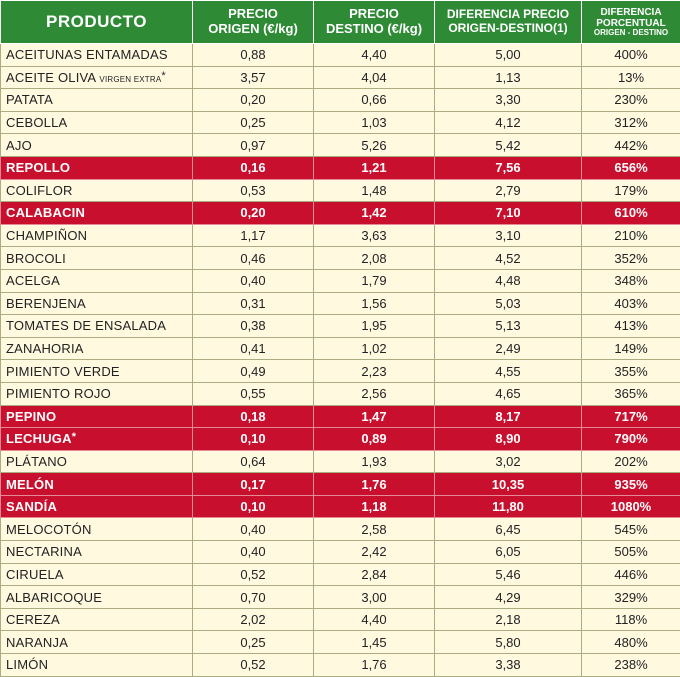  What do you see at coordinates (508, 348) in the screenshot?
I see `price-difference-cell: 2,49` at bounding box center [508, 348].